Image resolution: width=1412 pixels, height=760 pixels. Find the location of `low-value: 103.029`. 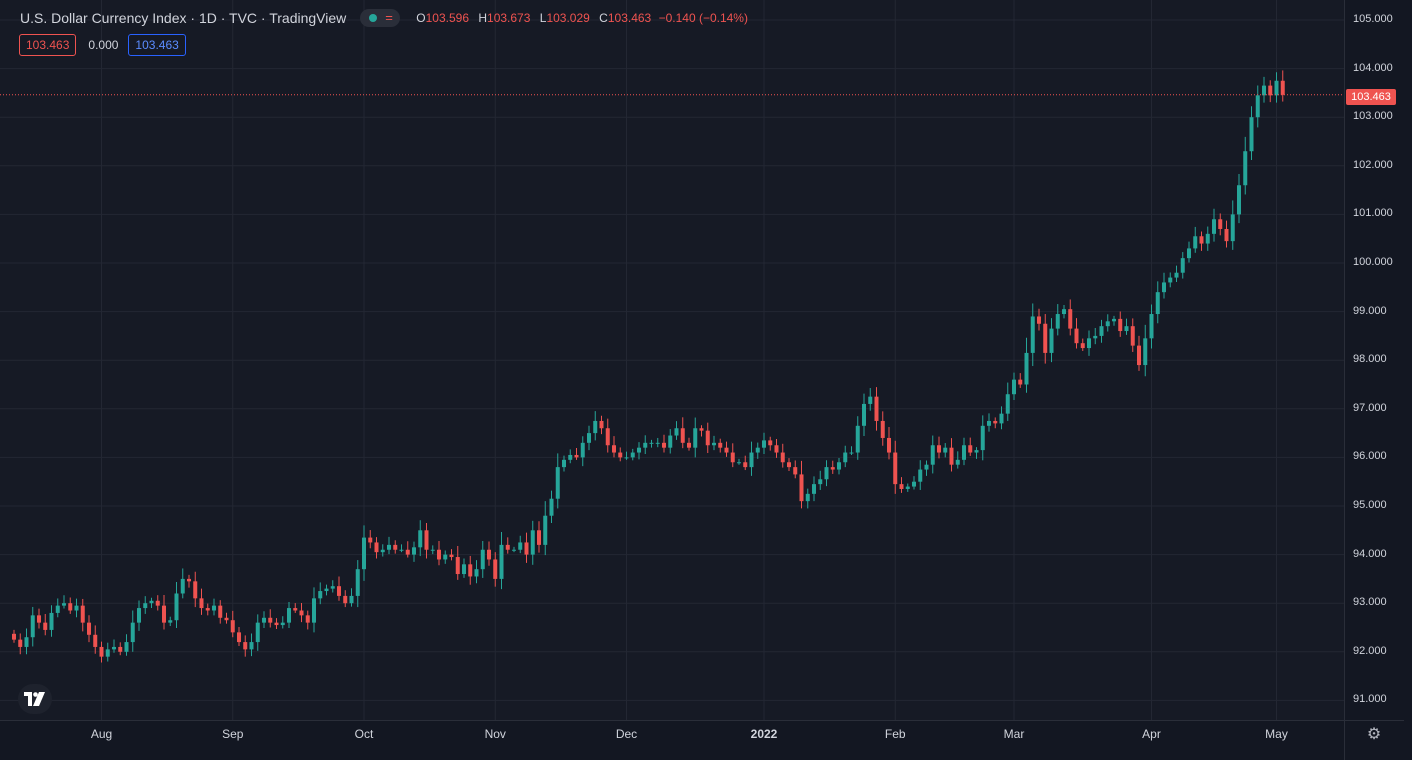

low-value: 103.029 is located at coordinates (568, 18).